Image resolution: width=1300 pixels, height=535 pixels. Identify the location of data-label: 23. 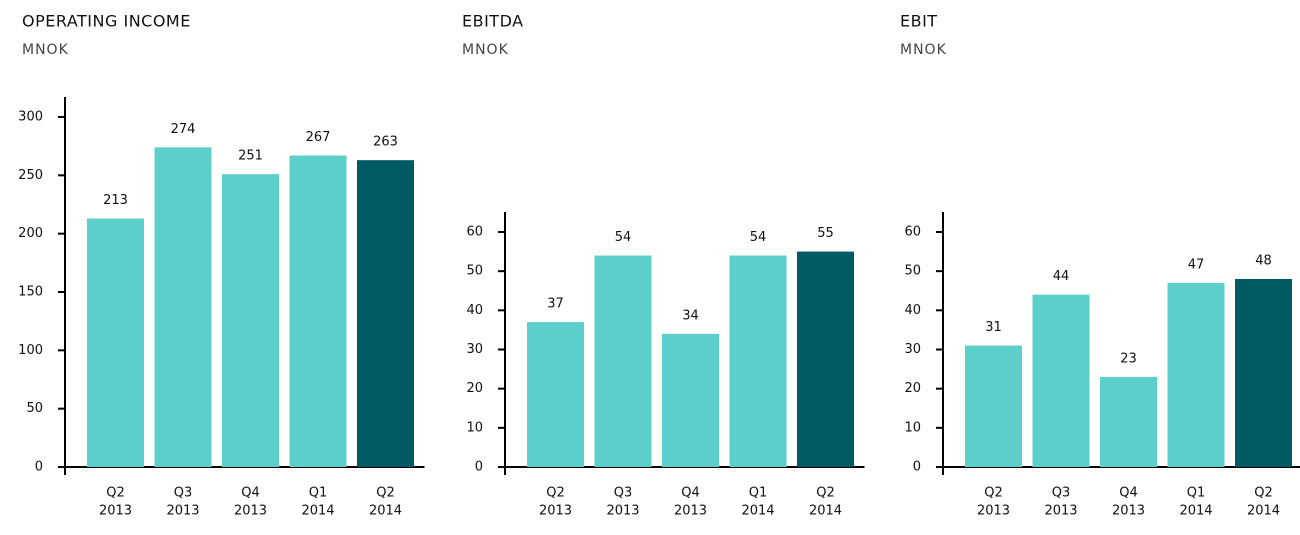
(1128, 358).